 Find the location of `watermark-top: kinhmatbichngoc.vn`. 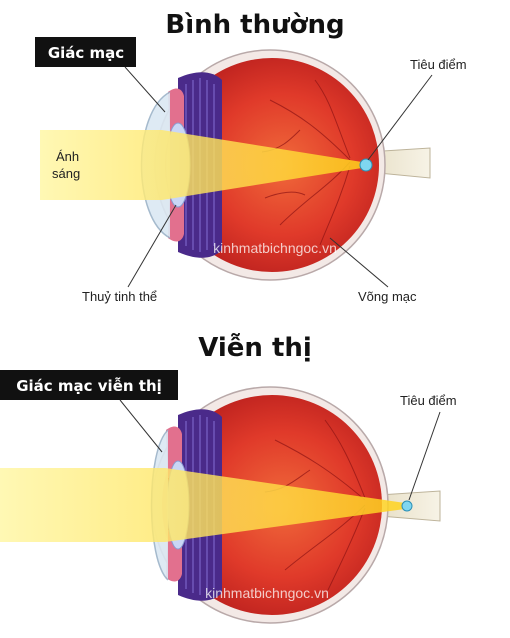

watermark-top: kinhmatbichngoc.vn is located at coordinates (275, 248).